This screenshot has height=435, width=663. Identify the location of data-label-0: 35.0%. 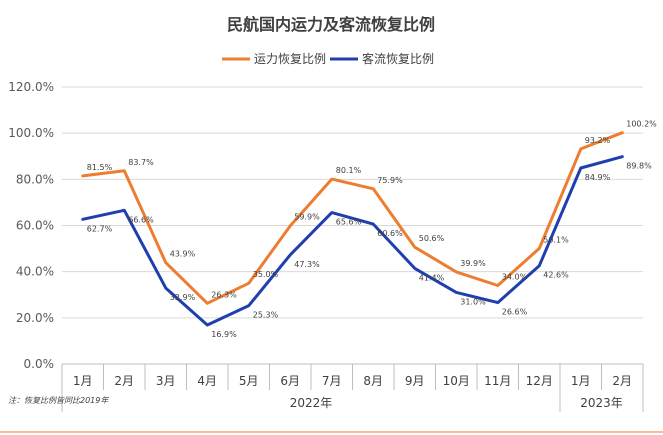
(266, 274).